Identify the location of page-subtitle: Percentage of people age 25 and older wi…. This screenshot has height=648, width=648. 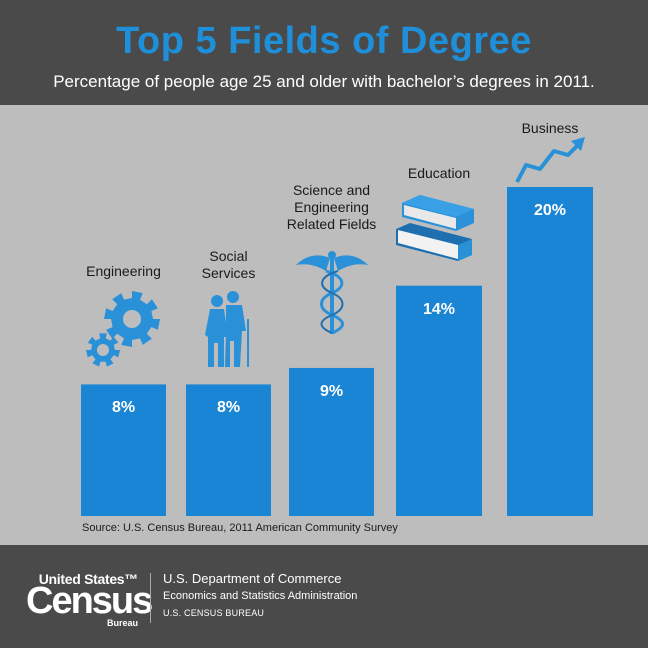
(324, 81).